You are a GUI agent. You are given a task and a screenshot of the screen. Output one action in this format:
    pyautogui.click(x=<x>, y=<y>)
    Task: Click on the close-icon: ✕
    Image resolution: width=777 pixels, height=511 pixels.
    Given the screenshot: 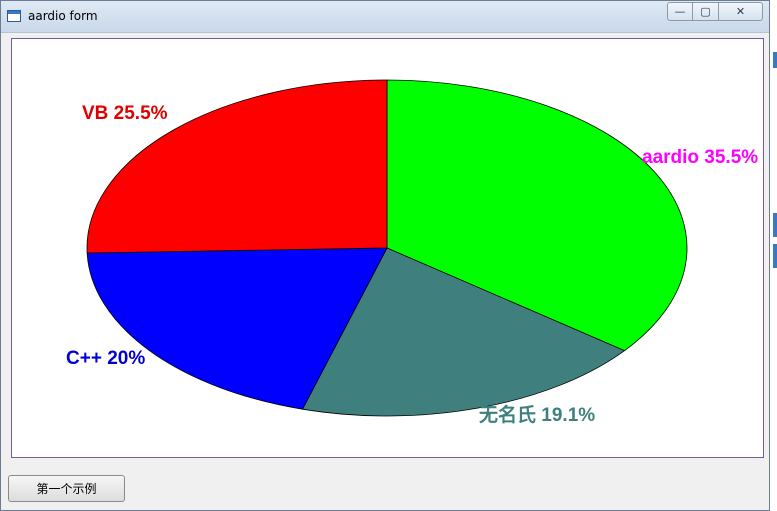 What is the action you would take?
    pyautogui.click(x=740, y=11)
    